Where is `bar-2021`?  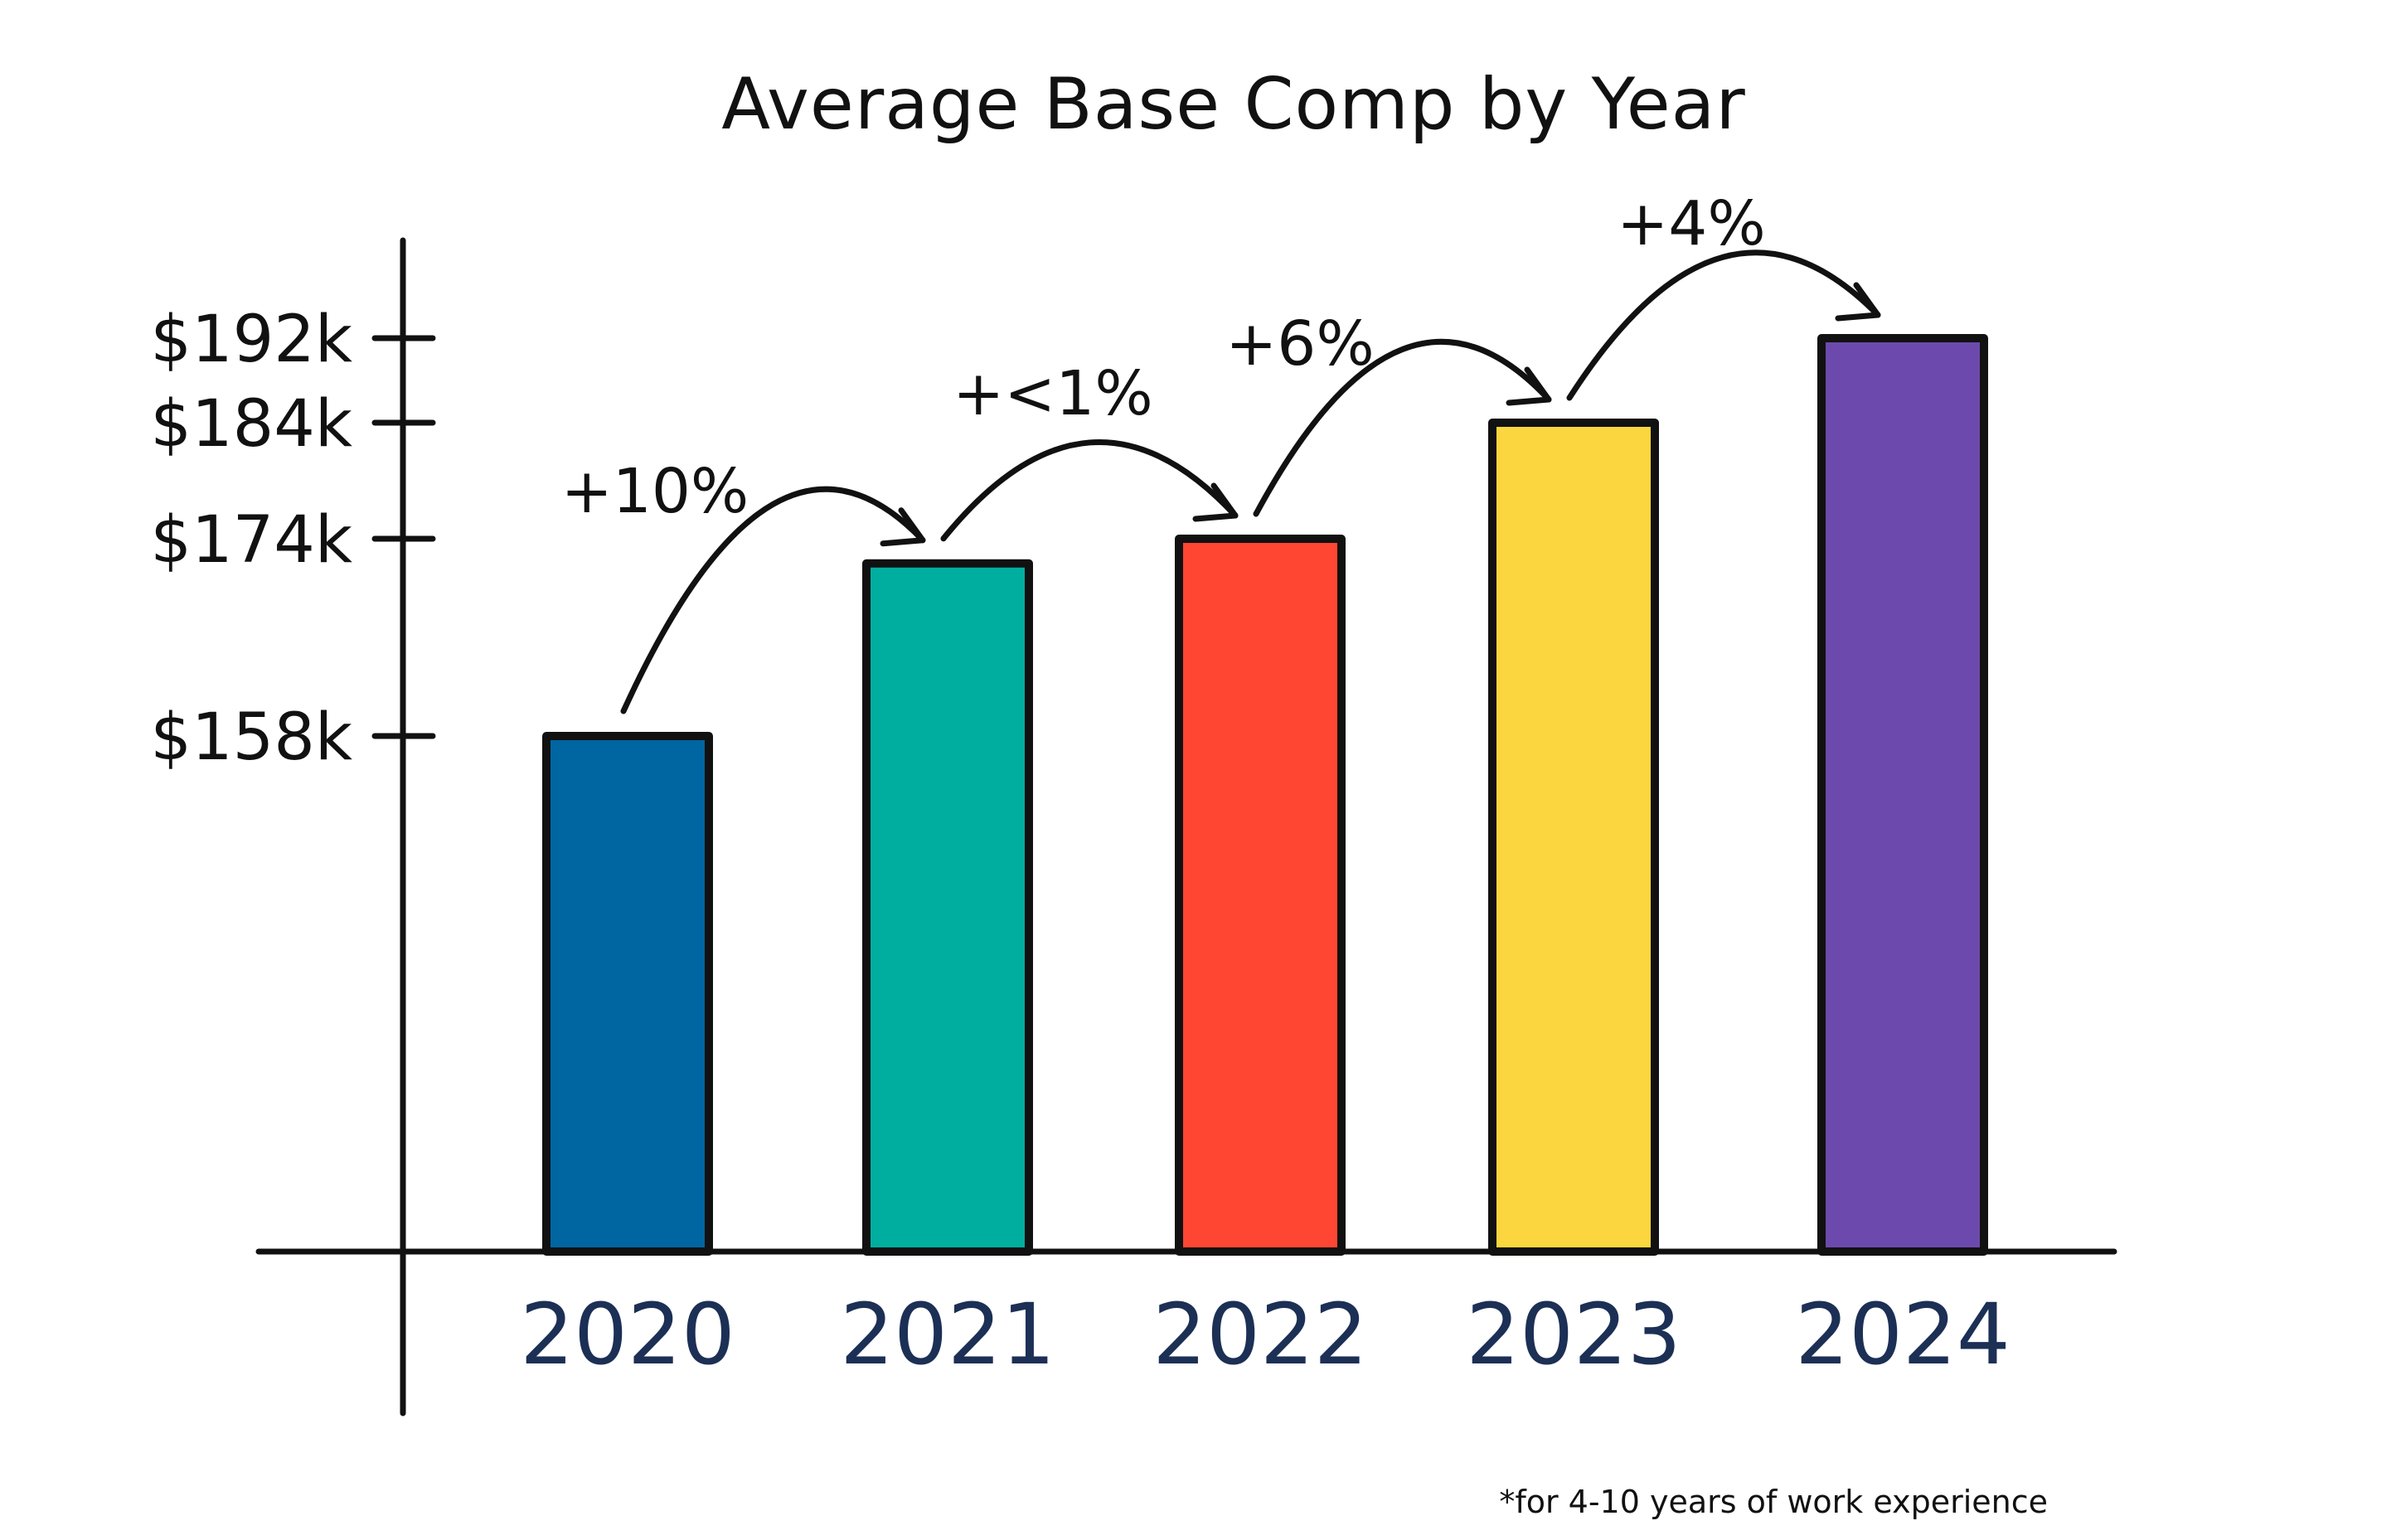 bar-2021 is located at coordinates (947, 907).